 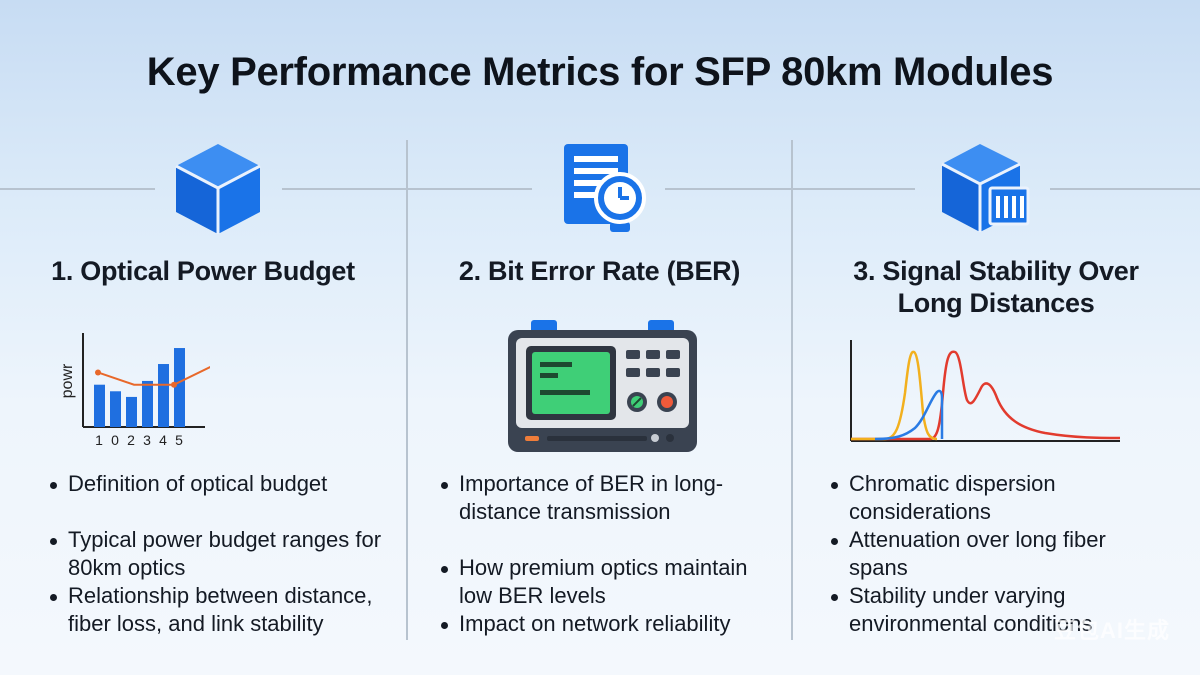 I want to click on x-tick-label: 2, so click(x=131, y=440).